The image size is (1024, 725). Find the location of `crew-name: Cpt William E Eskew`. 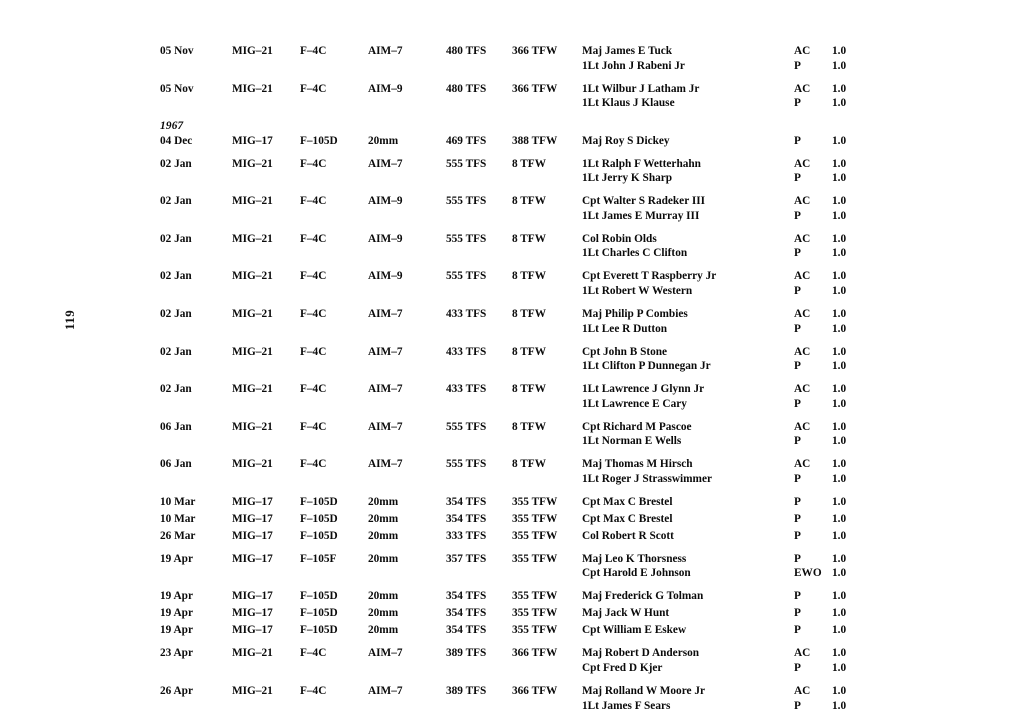

crew-name: Cpt William E Eskew is located at coordinates (634, 630).